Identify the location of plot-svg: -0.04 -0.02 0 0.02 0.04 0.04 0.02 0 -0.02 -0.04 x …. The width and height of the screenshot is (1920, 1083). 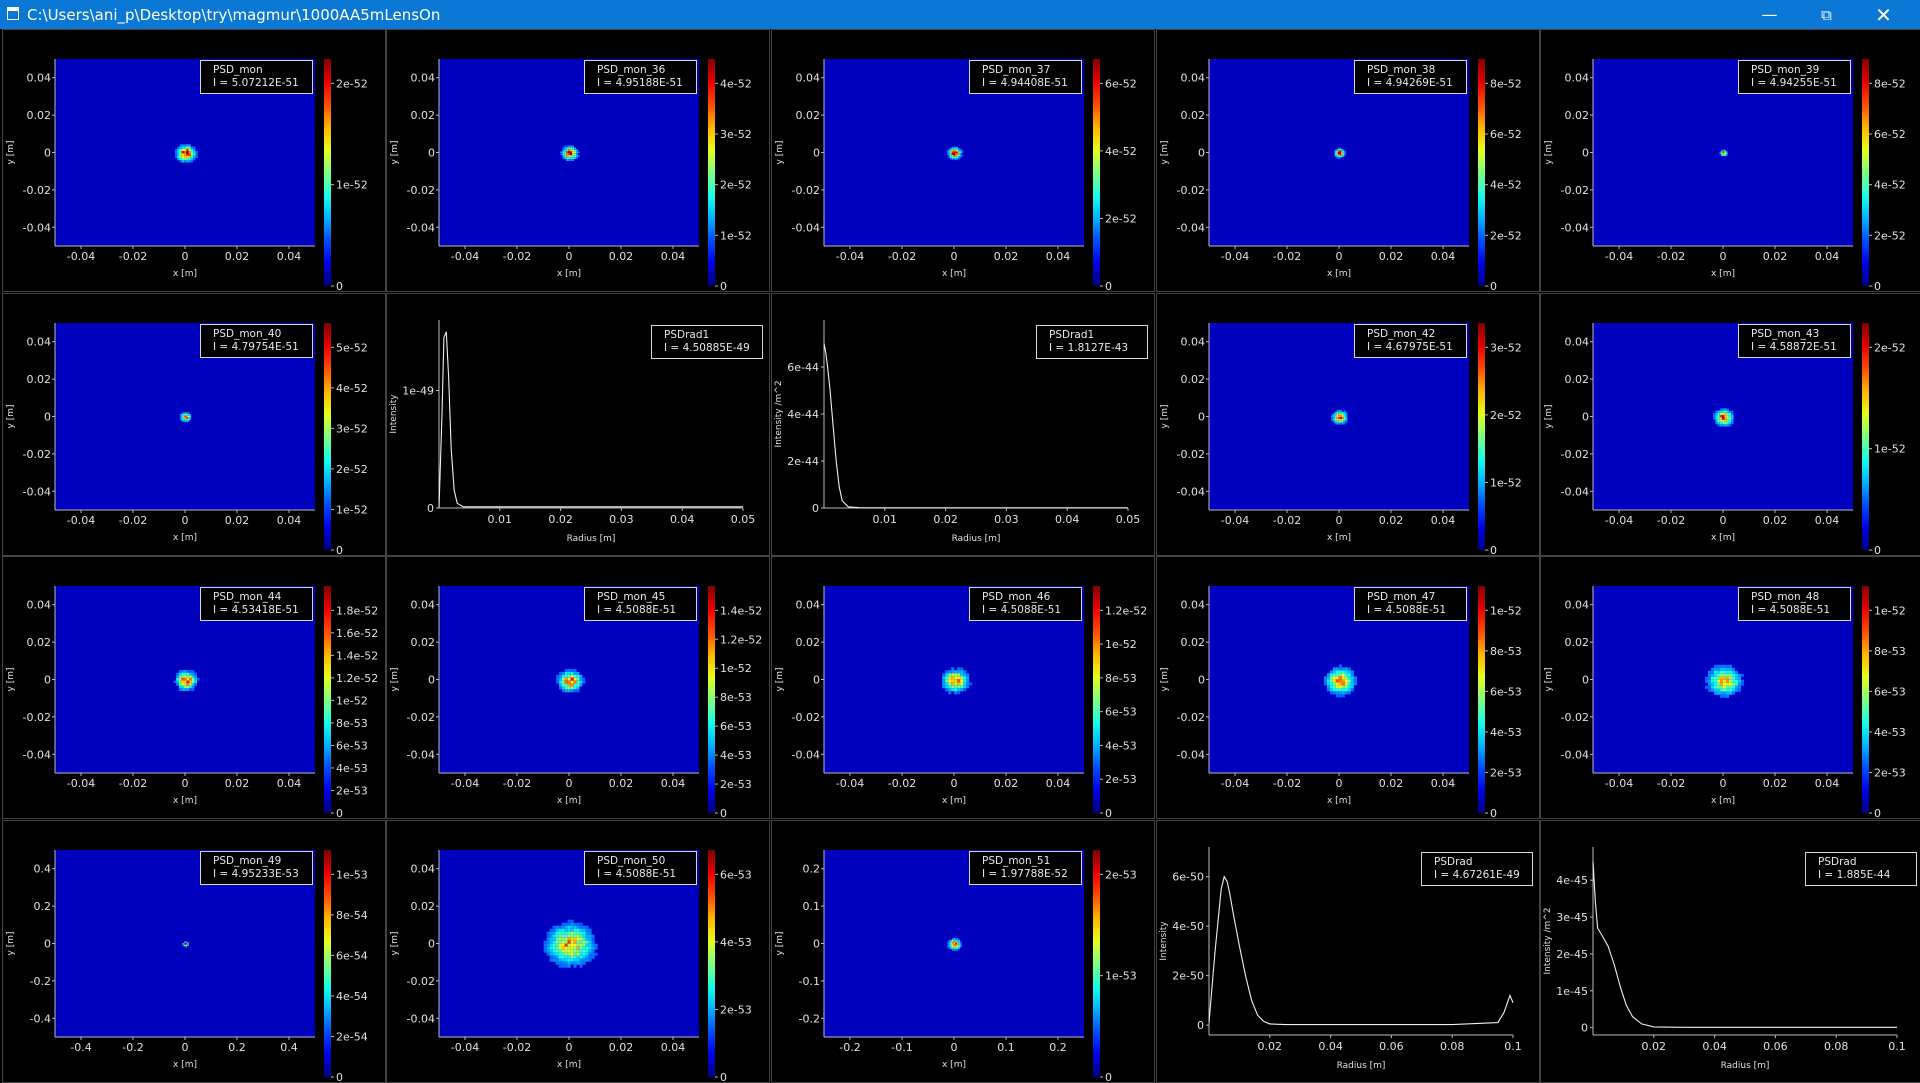
(1341, 439).